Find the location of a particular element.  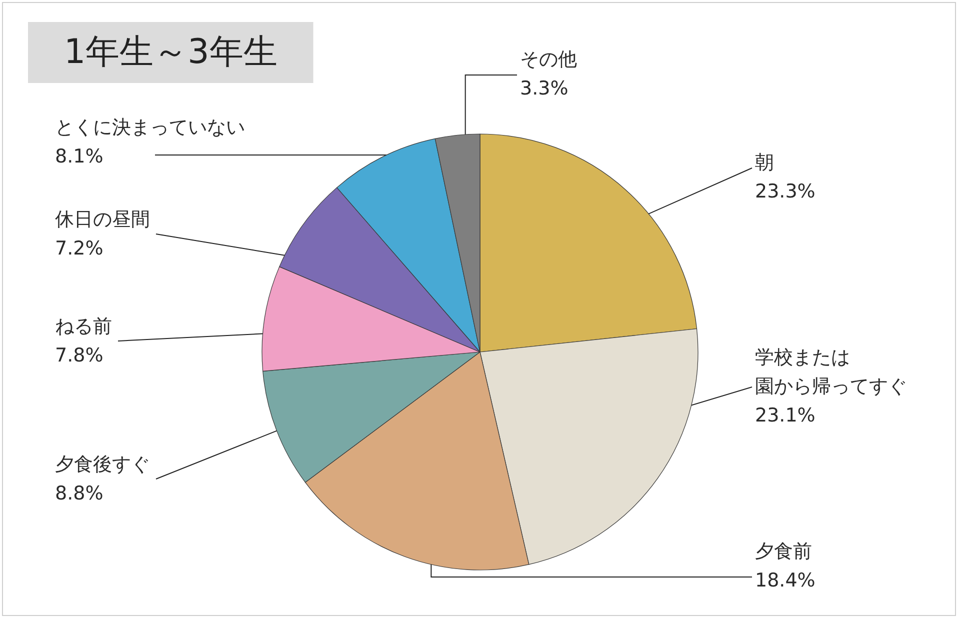

data-label: 7.2% is located at coordinates (79, 249).